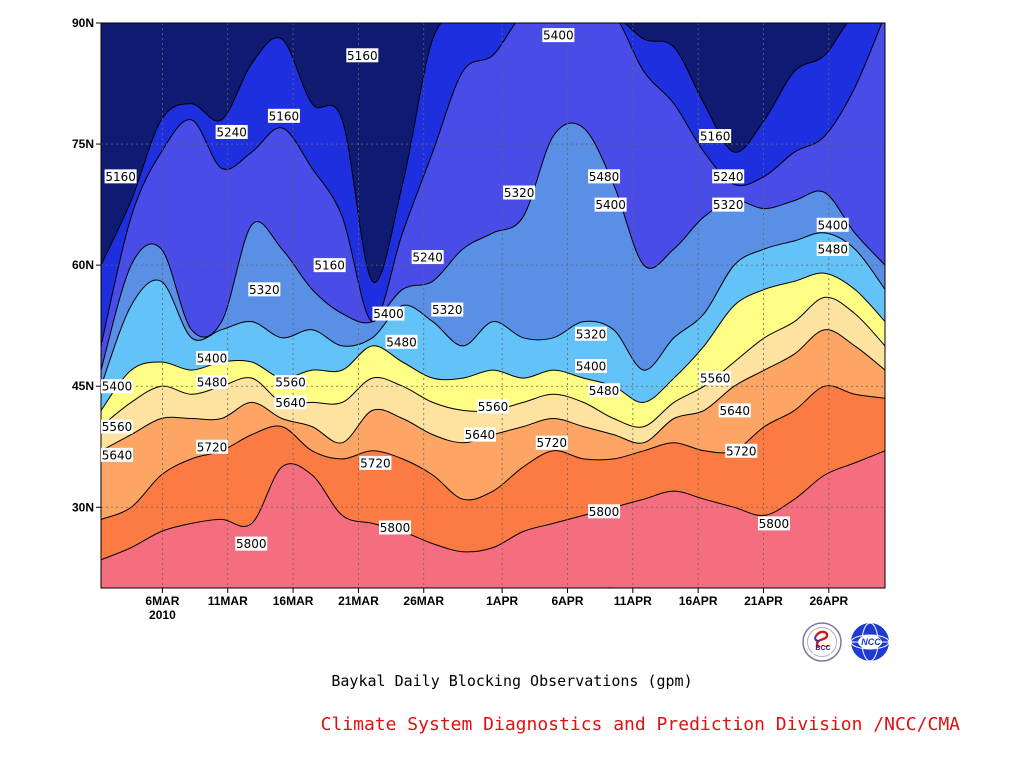 Image resolution: width=1024 pixels, height=768 pixels. What do you see at coordinates (763, 601) in the screenshot?
I see `x-tick-label: 21APR` at bounding box center [763, 601].